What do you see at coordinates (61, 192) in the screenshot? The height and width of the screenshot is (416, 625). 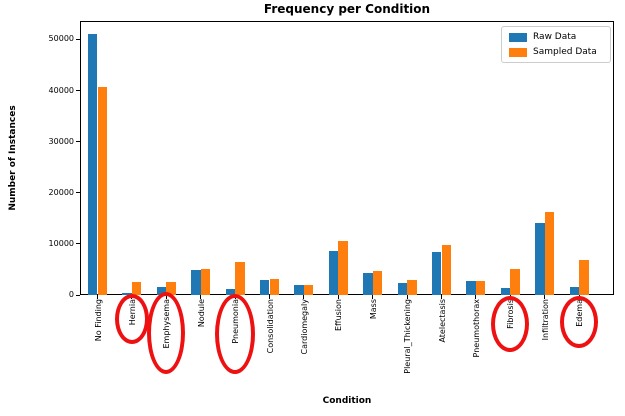 I see `y-tick-label: 20000` at bounding box center [61, 192].